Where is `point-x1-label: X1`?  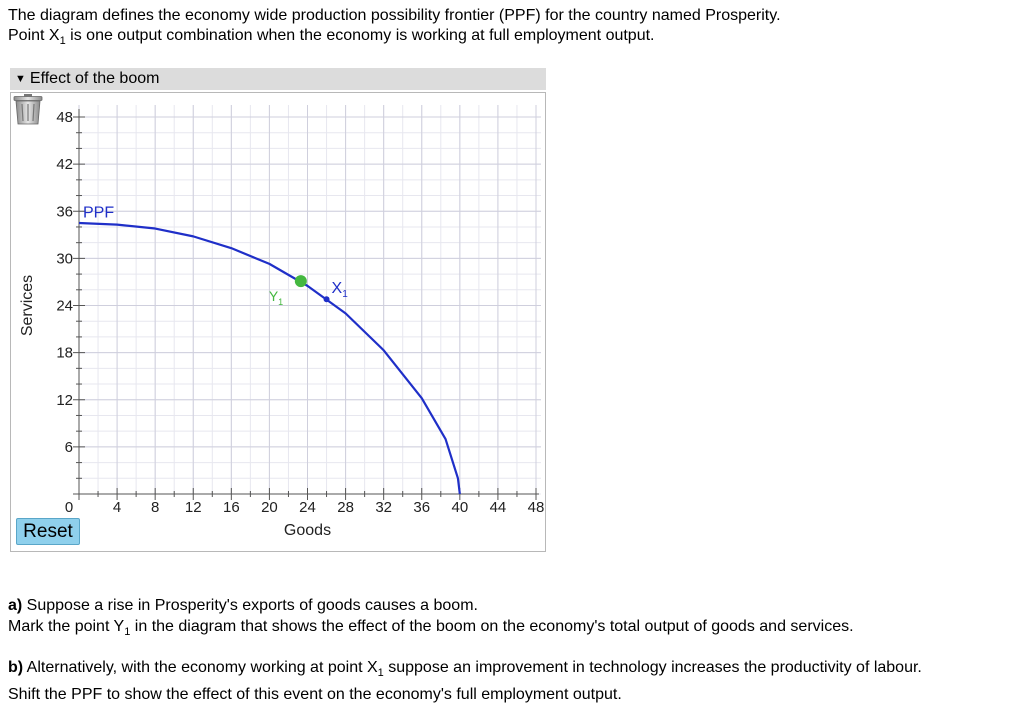
point-x1-label: X1 is located at coordinates (340, 290).